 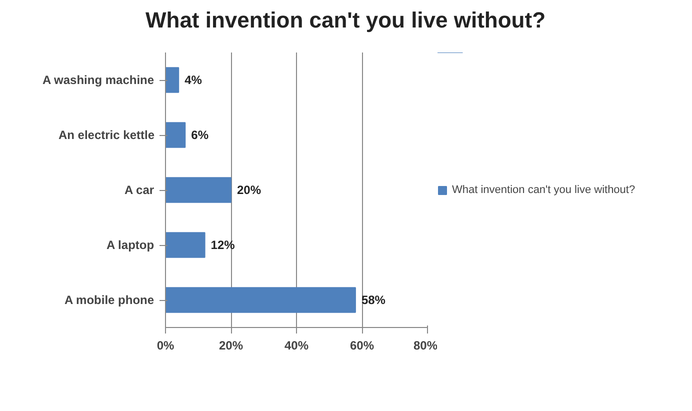 What do you see at coordinates (165, 345) in the screenshot?
I see `x-tick-label: 0%` at bounding box center [165, 345].